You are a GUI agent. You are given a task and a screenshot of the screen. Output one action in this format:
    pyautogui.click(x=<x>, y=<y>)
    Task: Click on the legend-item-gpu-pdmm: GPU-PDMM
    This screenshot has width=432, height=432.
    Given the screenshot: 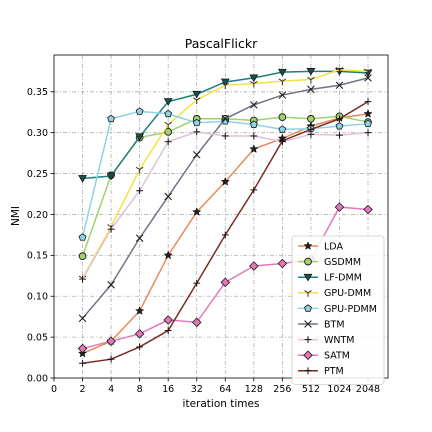 What is the action you would take?
    pyautogui.click(x=337, y=309)
    